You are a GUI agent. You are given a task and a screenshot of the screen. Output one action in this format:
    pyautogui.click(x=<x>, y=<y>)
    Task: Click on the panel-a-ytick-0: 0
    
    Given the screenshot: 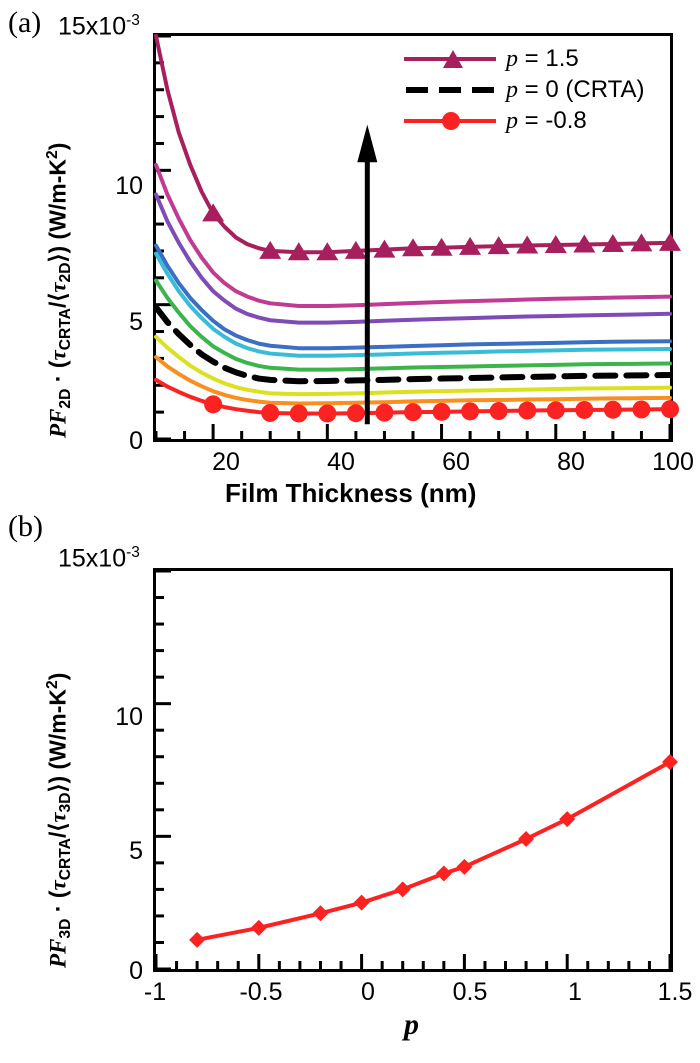 What is the action you would take?
    pyautogui.click(x=136, y=441)
    